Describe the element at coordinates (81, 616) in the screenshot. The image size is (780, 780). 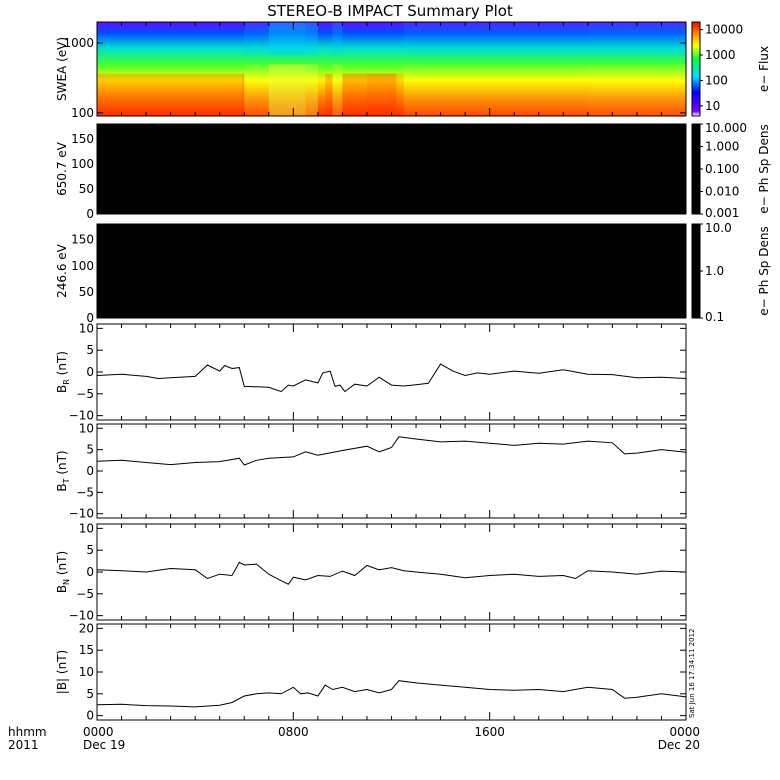
I see `bn-ytick-label: −10` at that location.